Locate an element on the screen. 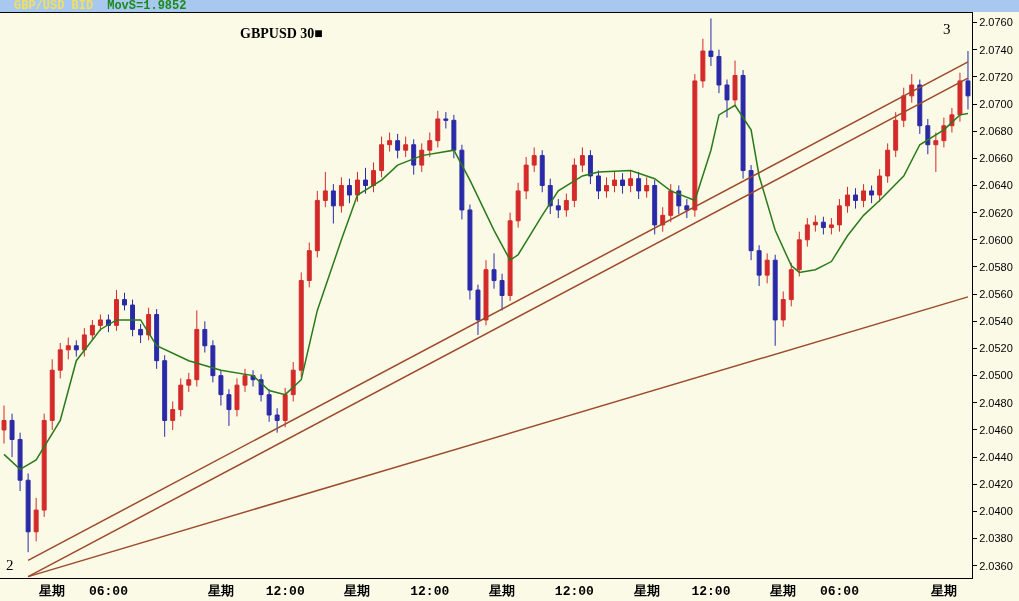 The image size is (1019, 601). y-tick-label: 2.0480 is located at coordinates (996, 402).